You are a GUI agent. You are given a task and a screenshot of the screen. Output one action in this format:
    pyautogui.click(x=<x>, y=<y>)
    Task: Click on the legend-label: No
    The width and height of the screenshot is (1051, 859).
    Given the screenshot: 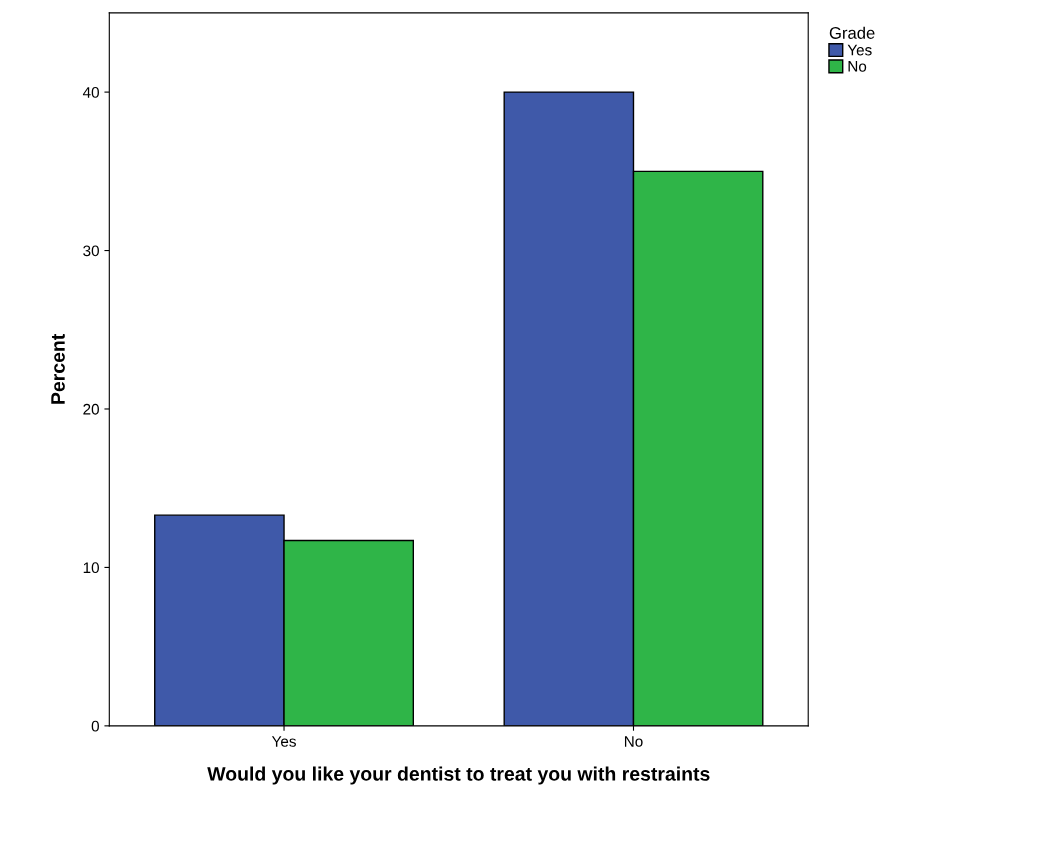 What is the action you would take?
    pyautogui.click(x=857, y=66)
    